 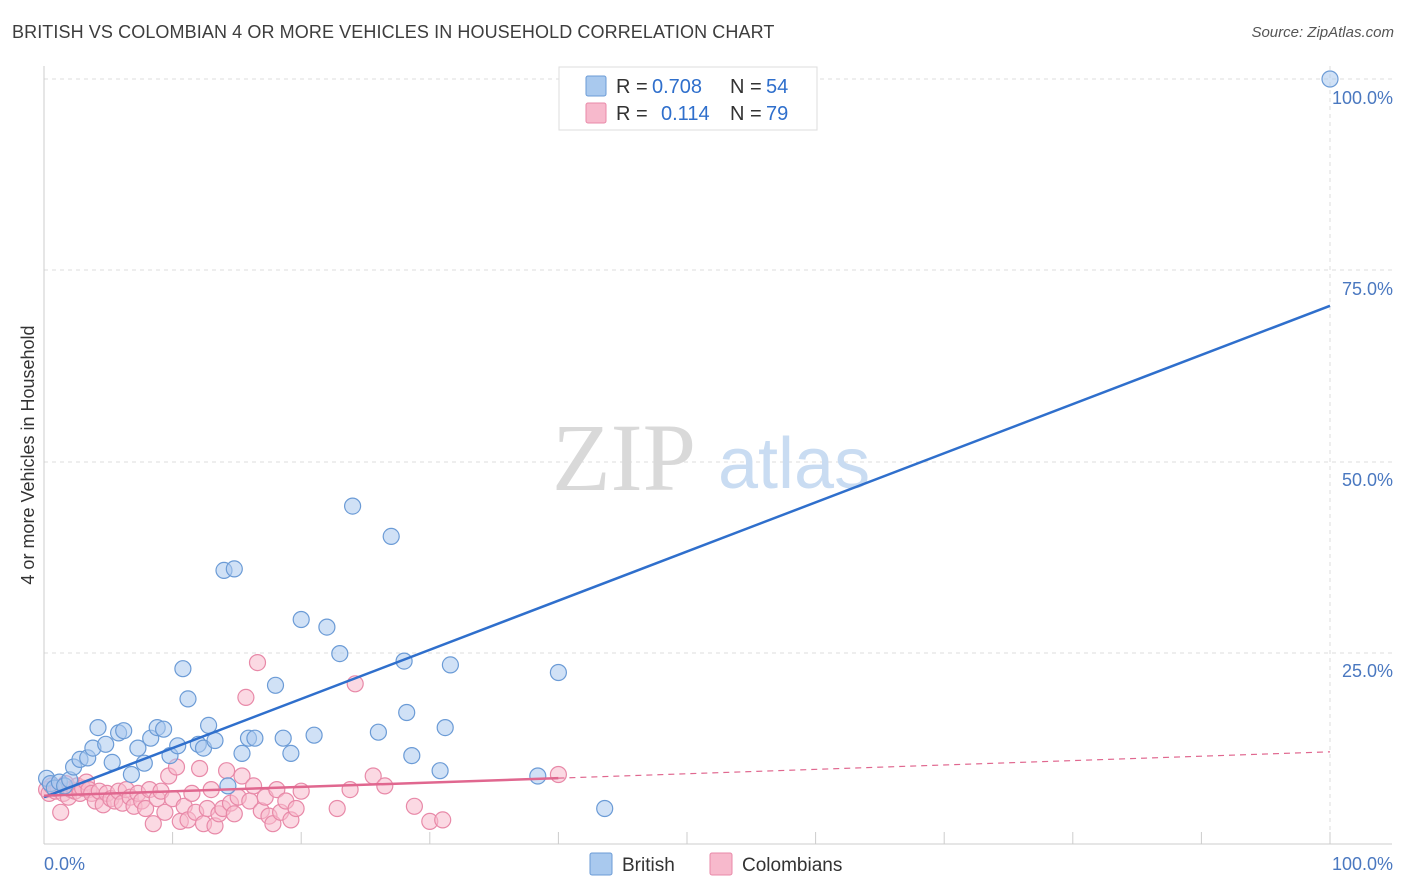 I want to click on legend-british-n-value: 54, so click(x=777, y=87).